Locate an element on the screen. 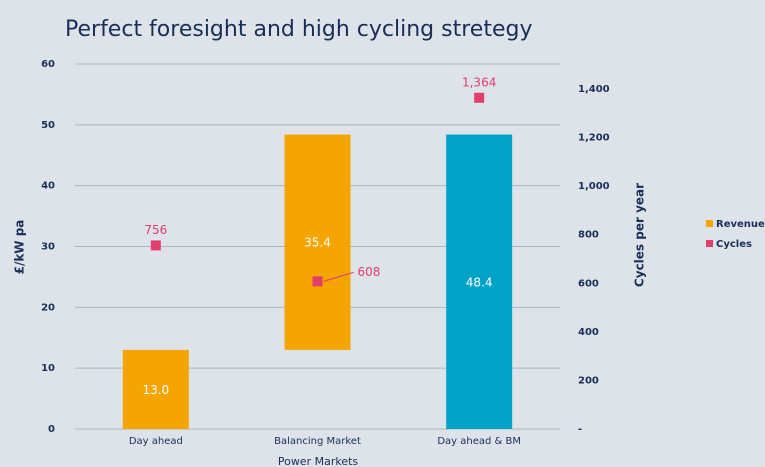 The width and height of the screenshot is (765, 467). y2-axis-label: Cycles per year is located at coordinates (640, 235).